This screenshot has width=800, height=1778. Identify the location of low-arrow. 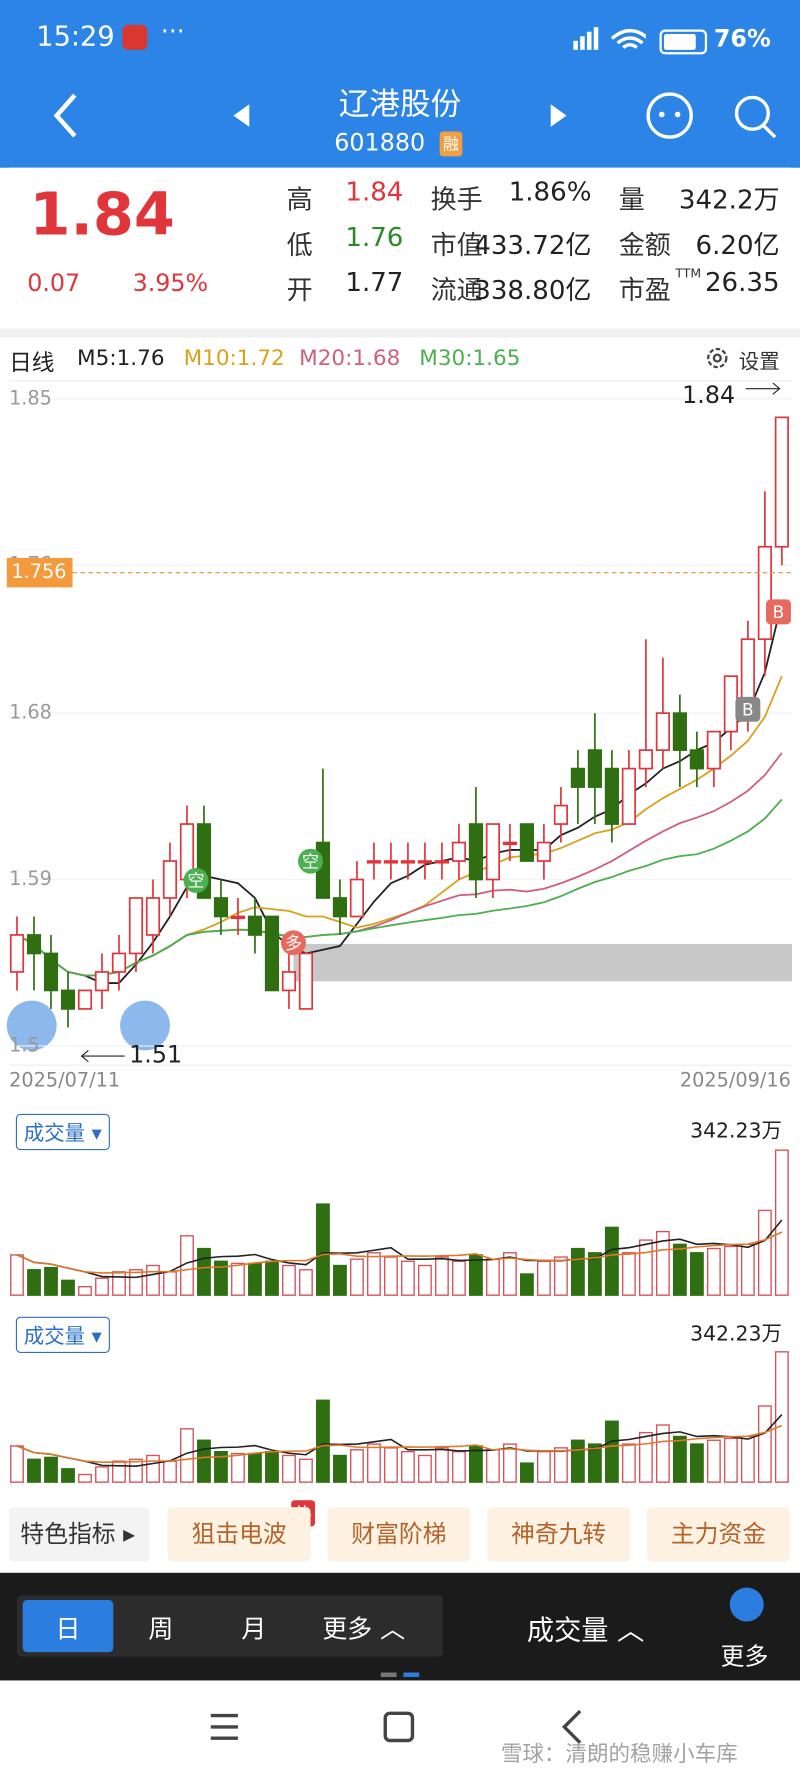
(102, 1056).